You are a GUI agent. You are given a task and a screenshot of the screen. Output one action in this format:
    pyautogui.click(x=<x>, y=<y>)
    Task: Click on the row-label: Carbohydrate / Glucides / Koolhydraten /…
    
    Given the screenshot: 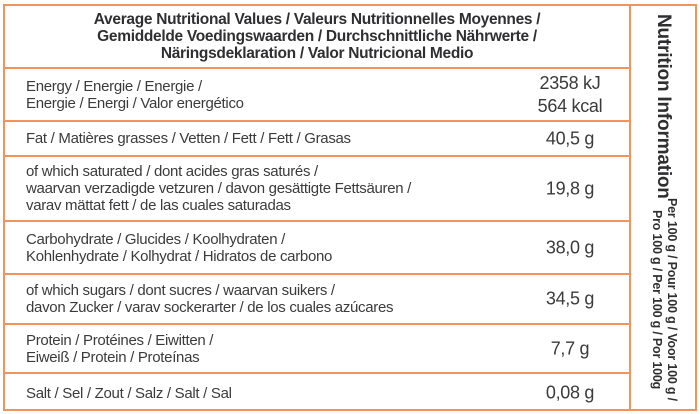 What is the action you would take?
    pyautogui.click(x=179, y=247)
    